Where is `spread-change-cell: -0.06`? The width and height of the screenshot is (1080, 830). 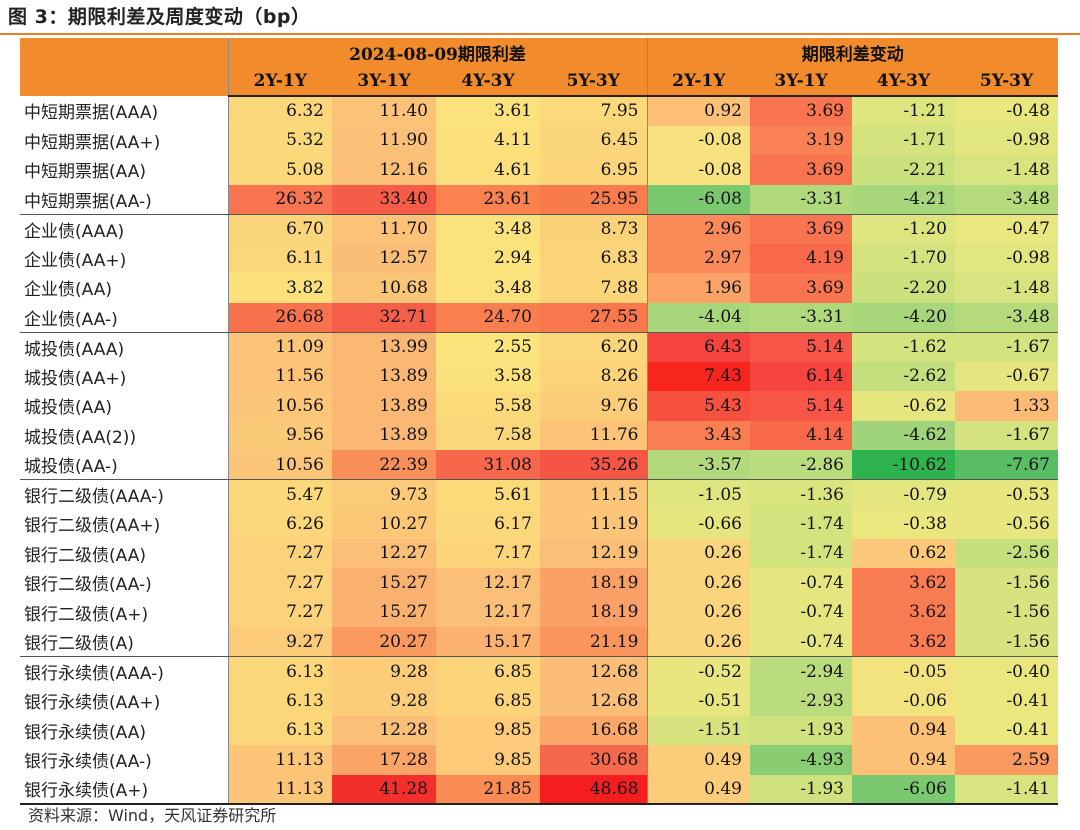
spread-change-cell: -0.06 is located at coordinates (903, 701).